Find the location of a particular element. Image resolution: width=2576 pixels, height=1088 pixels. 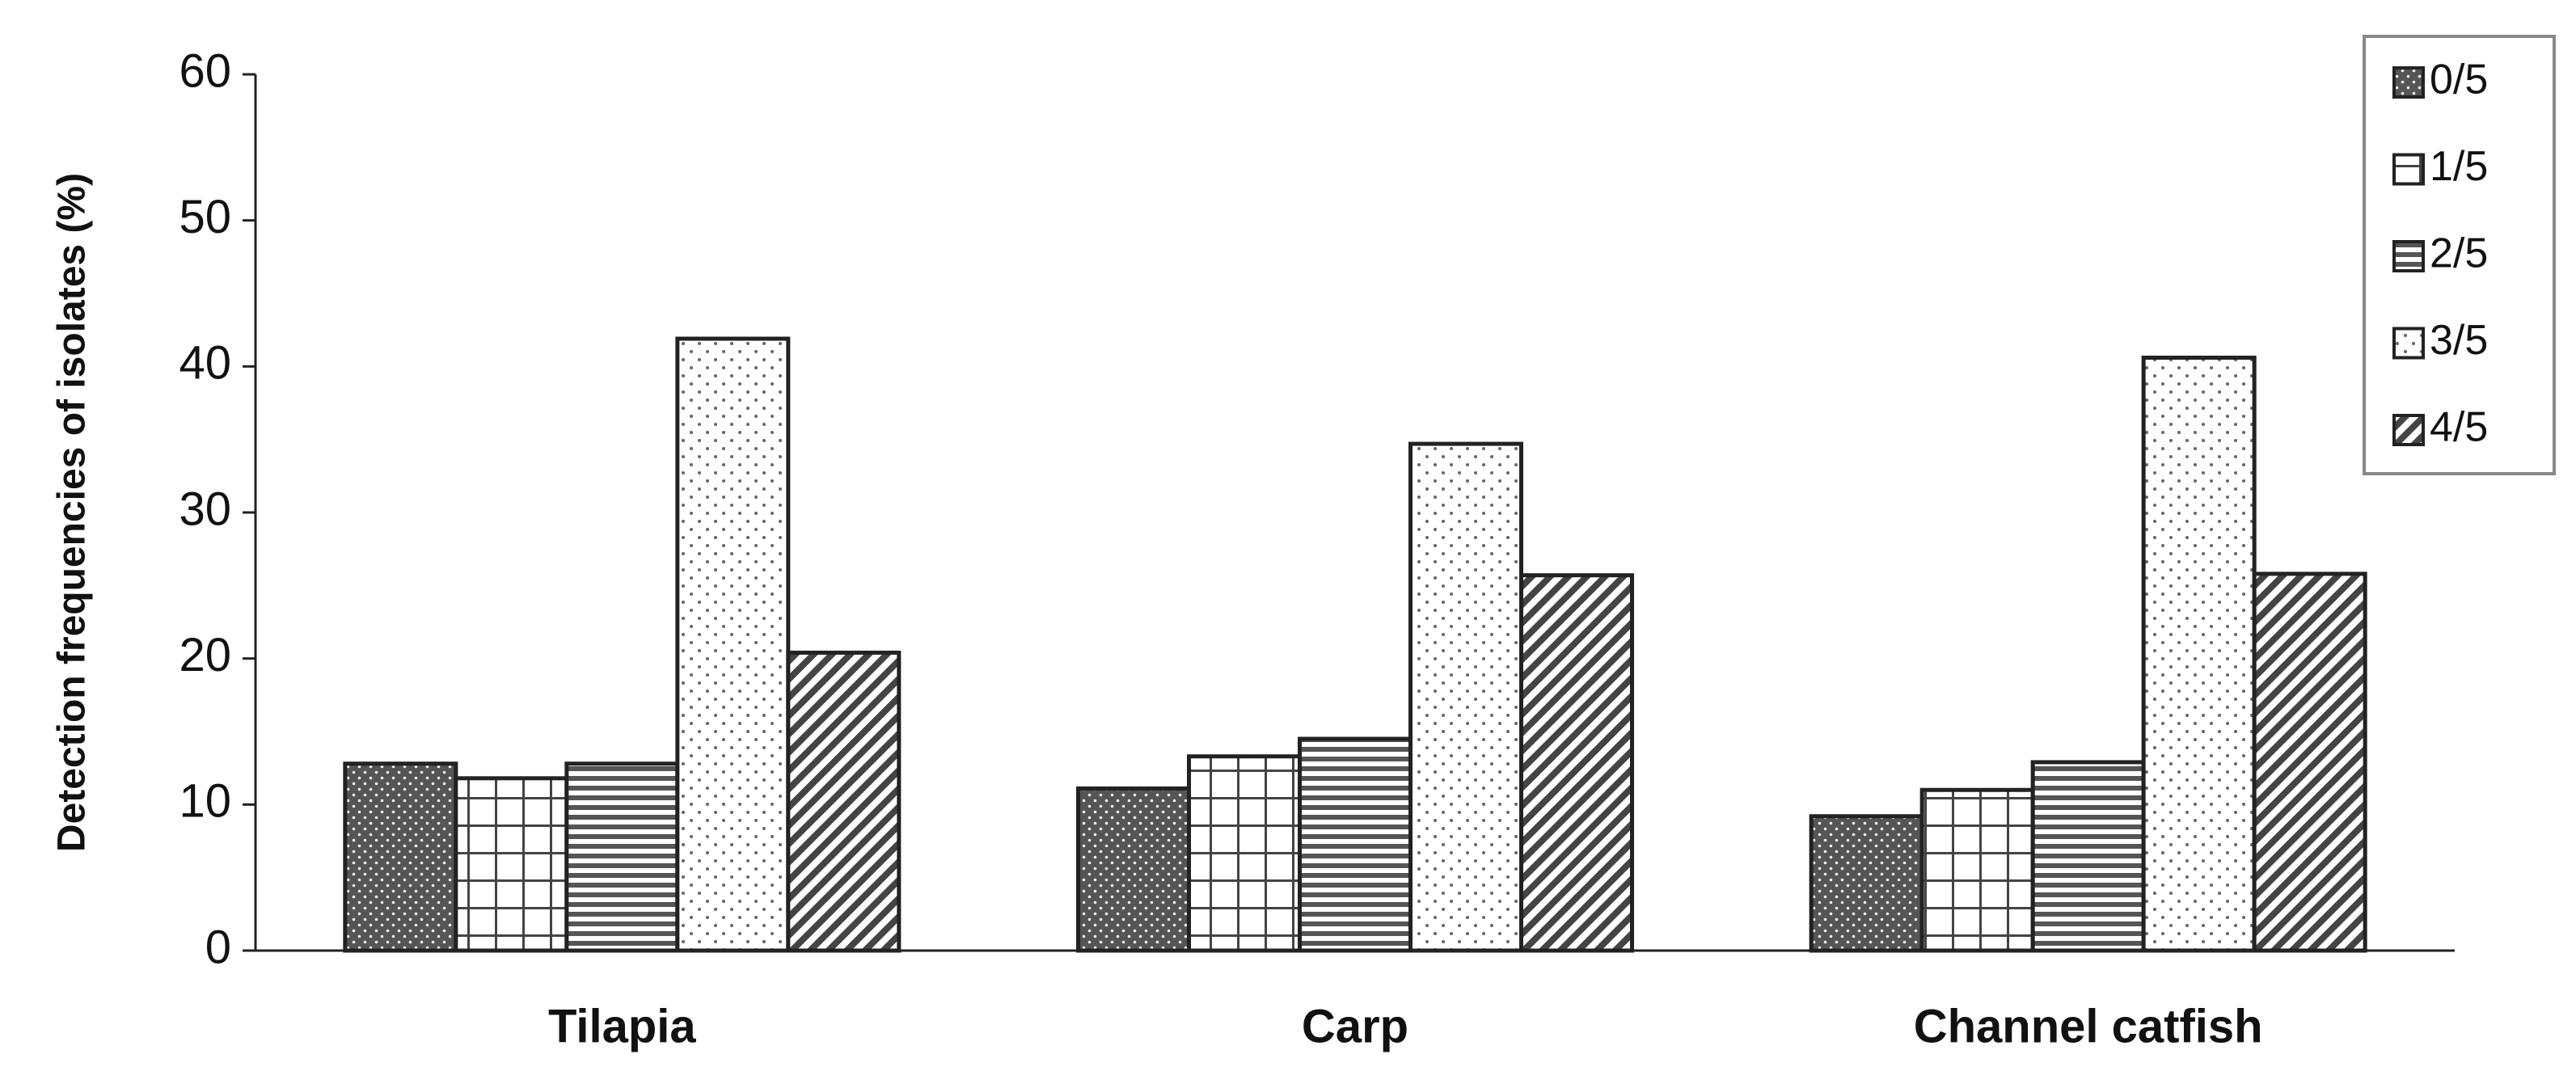

y-axis-title: Detection frequencies of isolates (%) is located at coordinates (72, 512).